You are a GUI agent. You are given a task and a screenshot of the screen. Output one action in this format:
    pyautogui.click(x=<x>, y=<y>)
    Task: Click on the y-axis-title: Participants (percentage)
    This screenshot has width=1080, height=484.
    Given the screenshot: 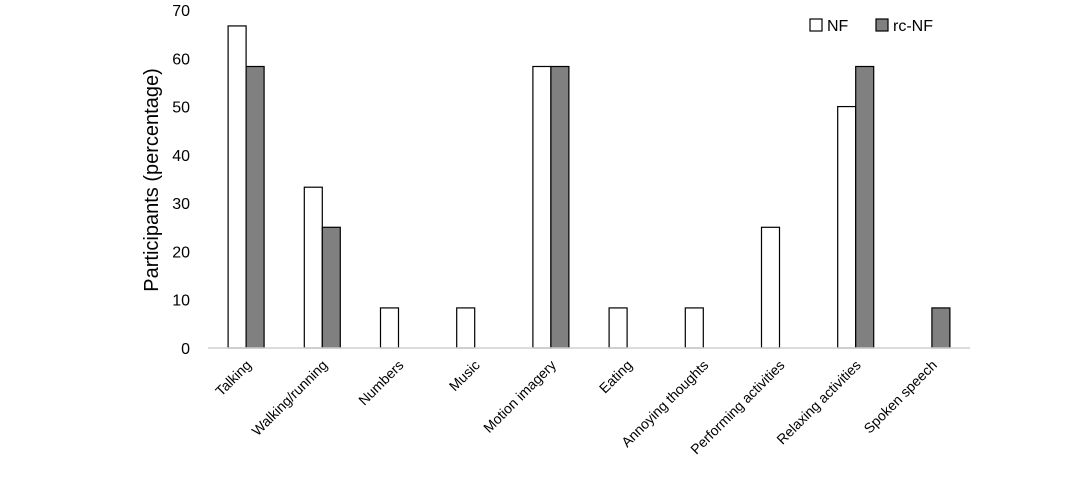 What is the action you would take?
    pyautogui.click(x=152, y=179)
    